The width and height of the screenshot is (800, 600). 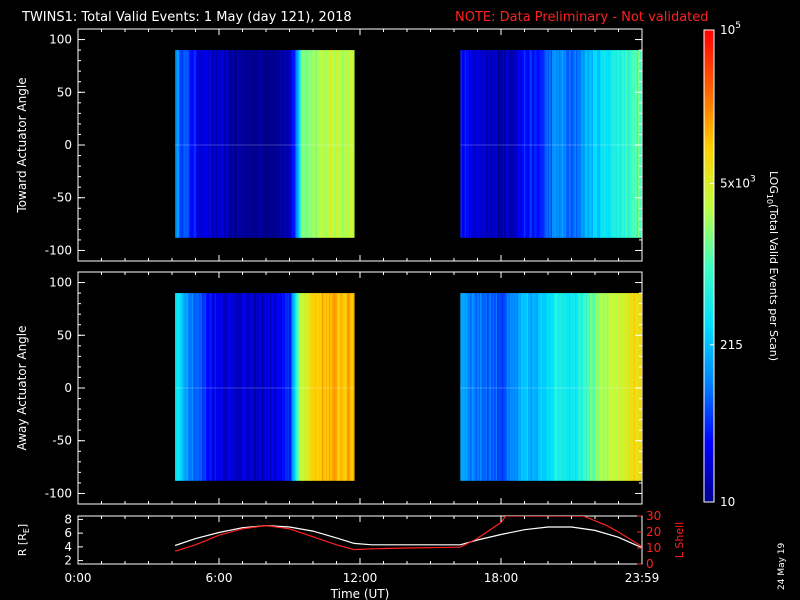 I want to click on x-axis-label: Time (UT), so click(x=360, y=593).